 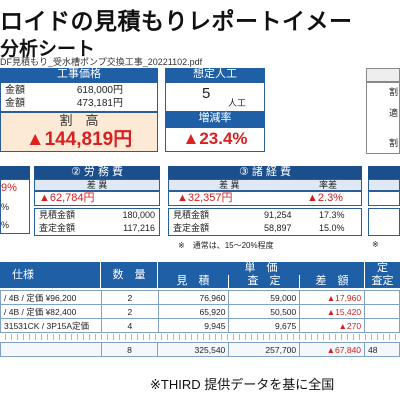 I want to click on row1-label: 金額, so click(x=15, y=90).